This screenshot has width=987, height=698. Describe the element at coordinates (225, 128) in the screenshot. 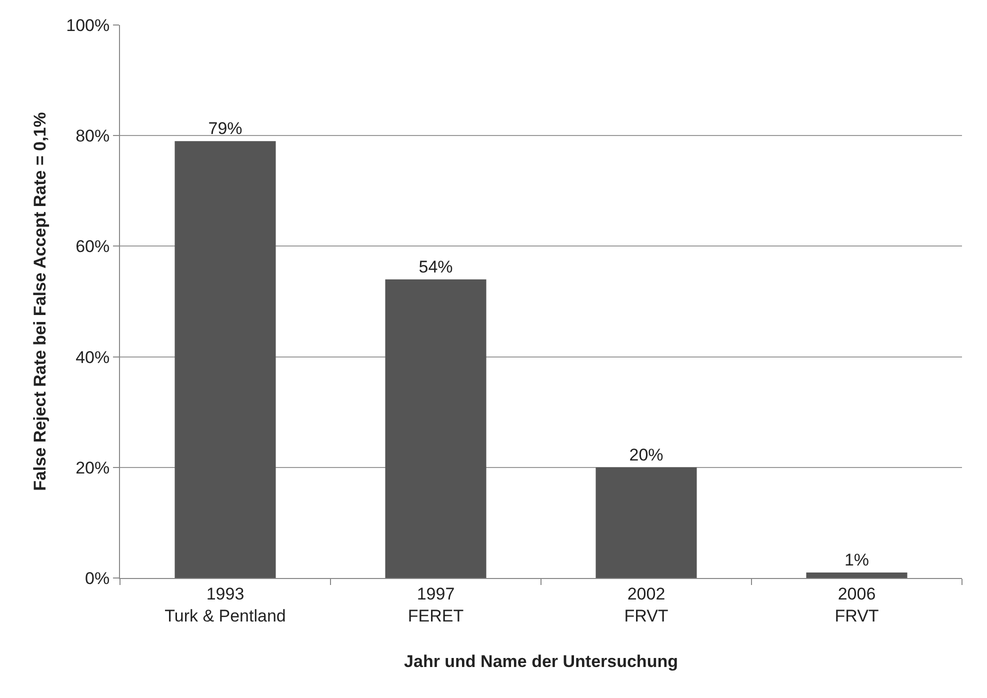

I see `data-label: 79%` at that location.